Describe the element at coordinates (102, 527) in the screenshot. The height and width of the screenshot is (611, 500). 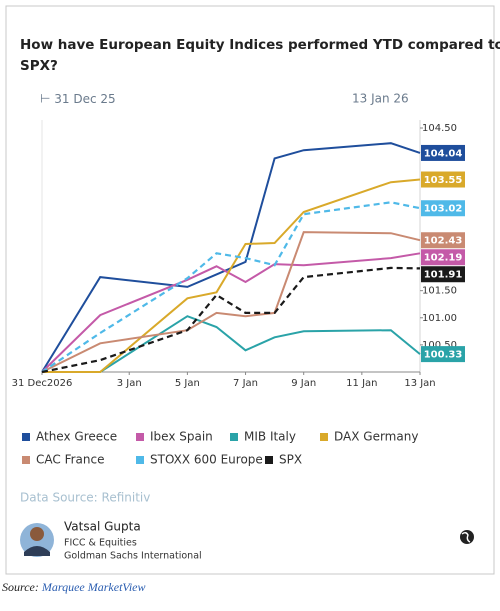
I see `author-name: Vatsal Gupta` at that location.